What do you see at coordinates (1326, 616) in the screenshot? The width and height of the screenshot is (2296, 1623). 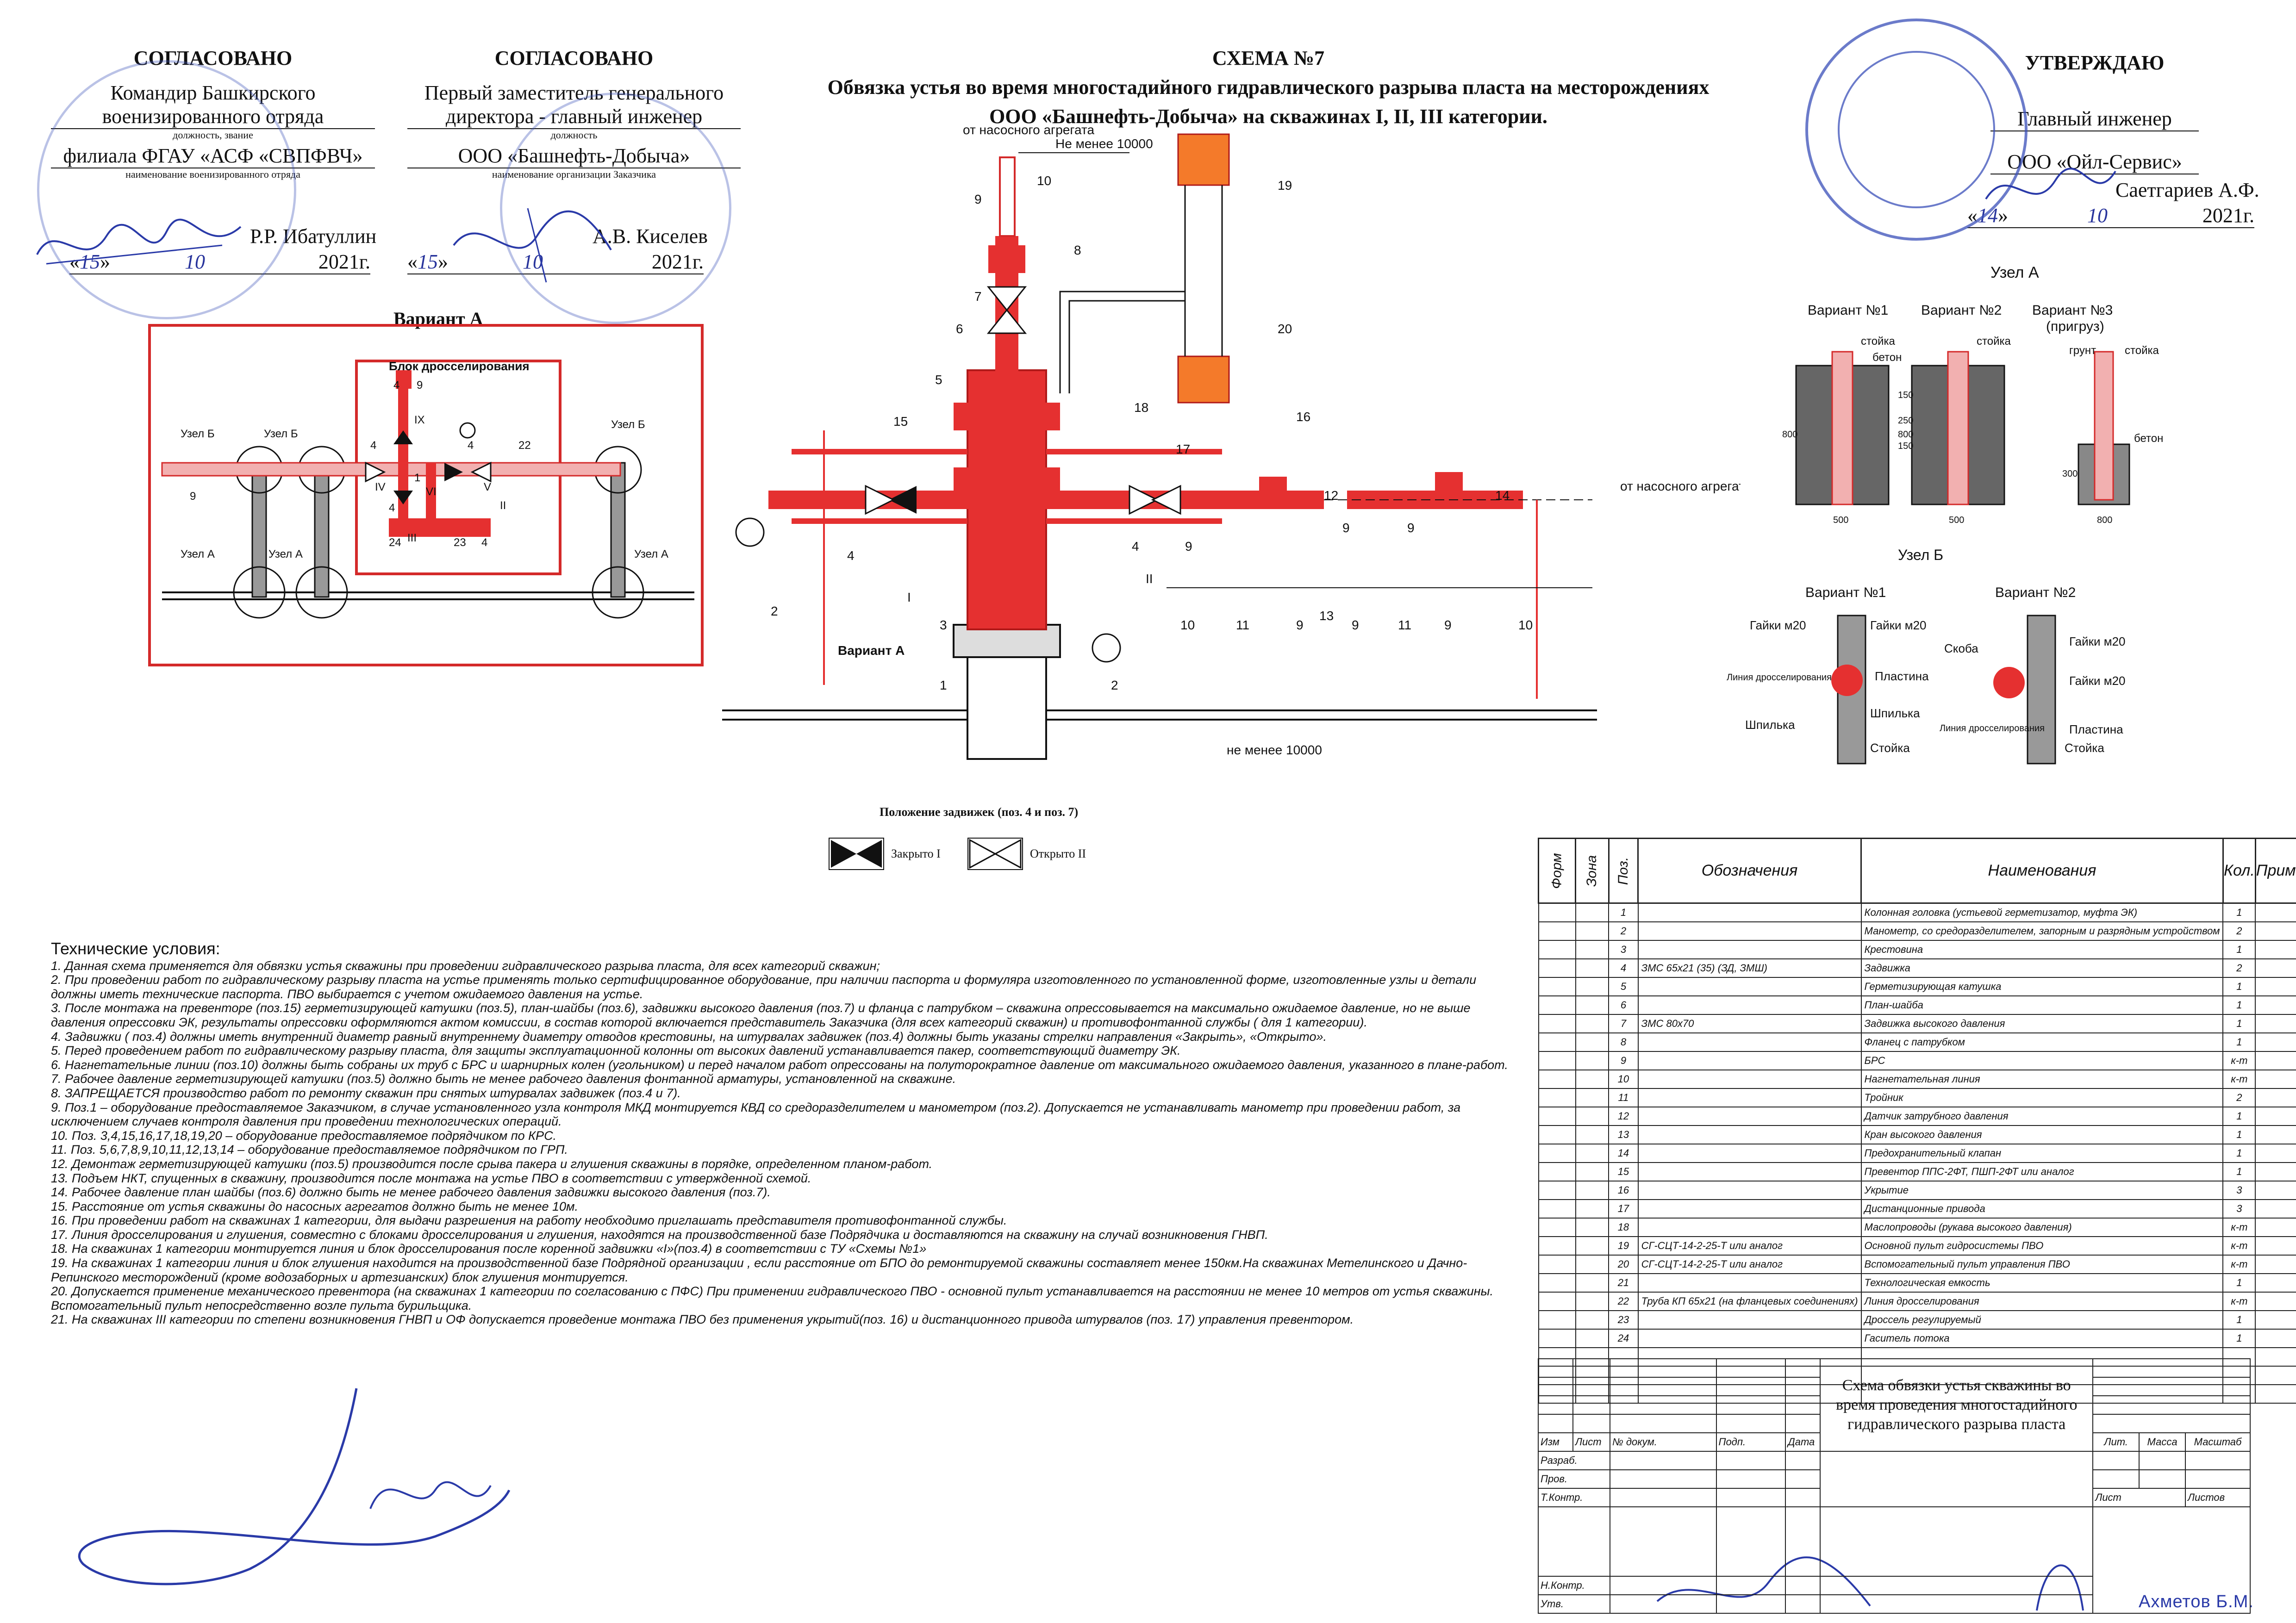 I see `callout: 13` at bounding box center [1326, 616].